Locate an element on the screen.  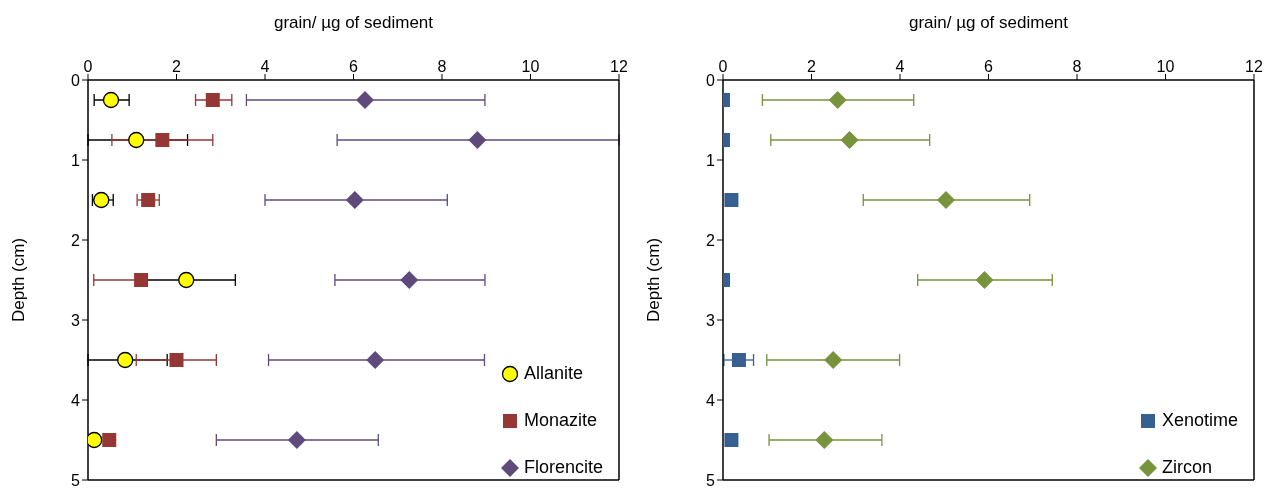
legend-label: Monazite is located at coordinates (560, 420).